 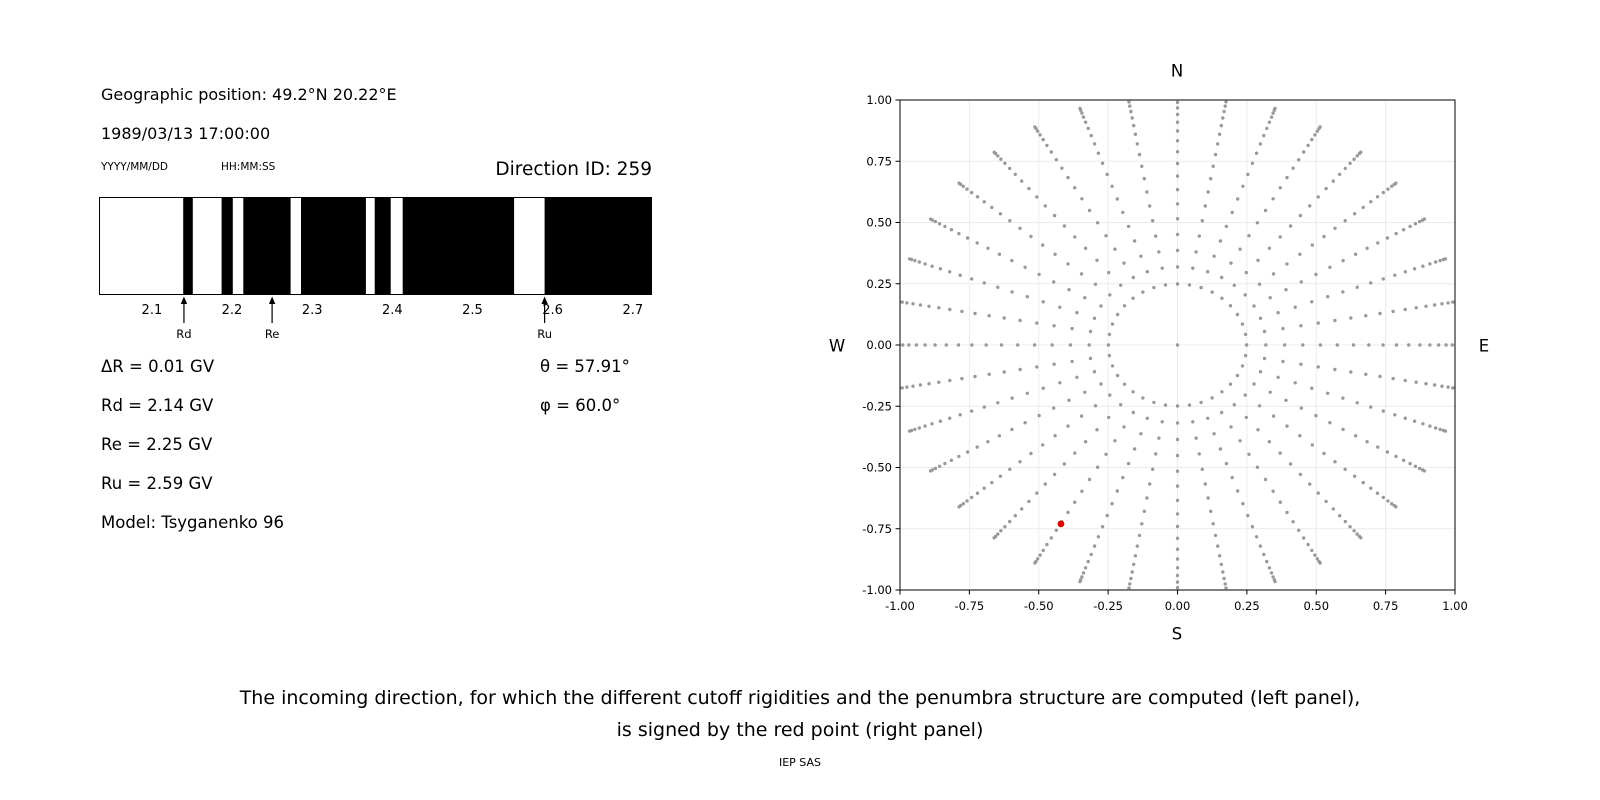 What do you see at coordinates (158, 366) in the screenshot?
I see `delta-r-value: ΔR = 0.01 GV` at bounding box center [158, 366].